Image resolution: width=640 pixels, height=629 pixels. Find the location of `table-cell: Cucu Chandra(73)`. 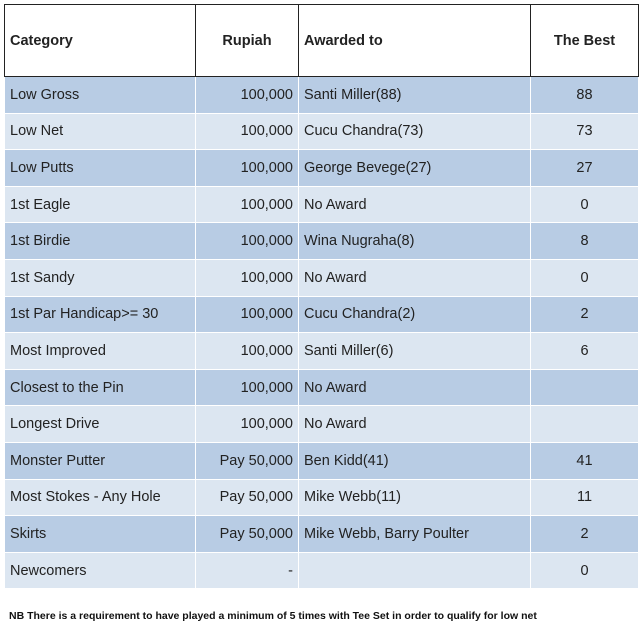

table-cell: Cucu Chandra(73) is located at coordinates (414, 131).